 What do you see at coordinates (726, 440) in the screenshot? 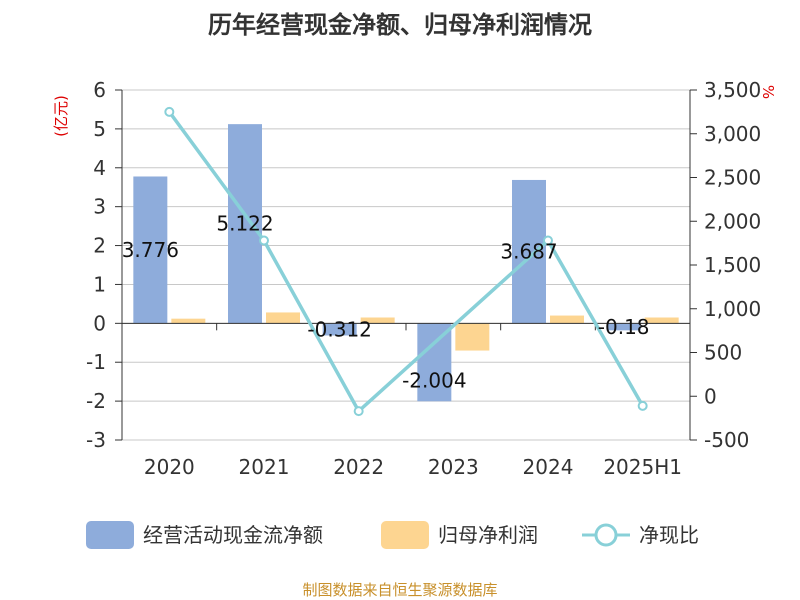
I see `y-right-tick-label: -500` at bounding box center [726, 440].